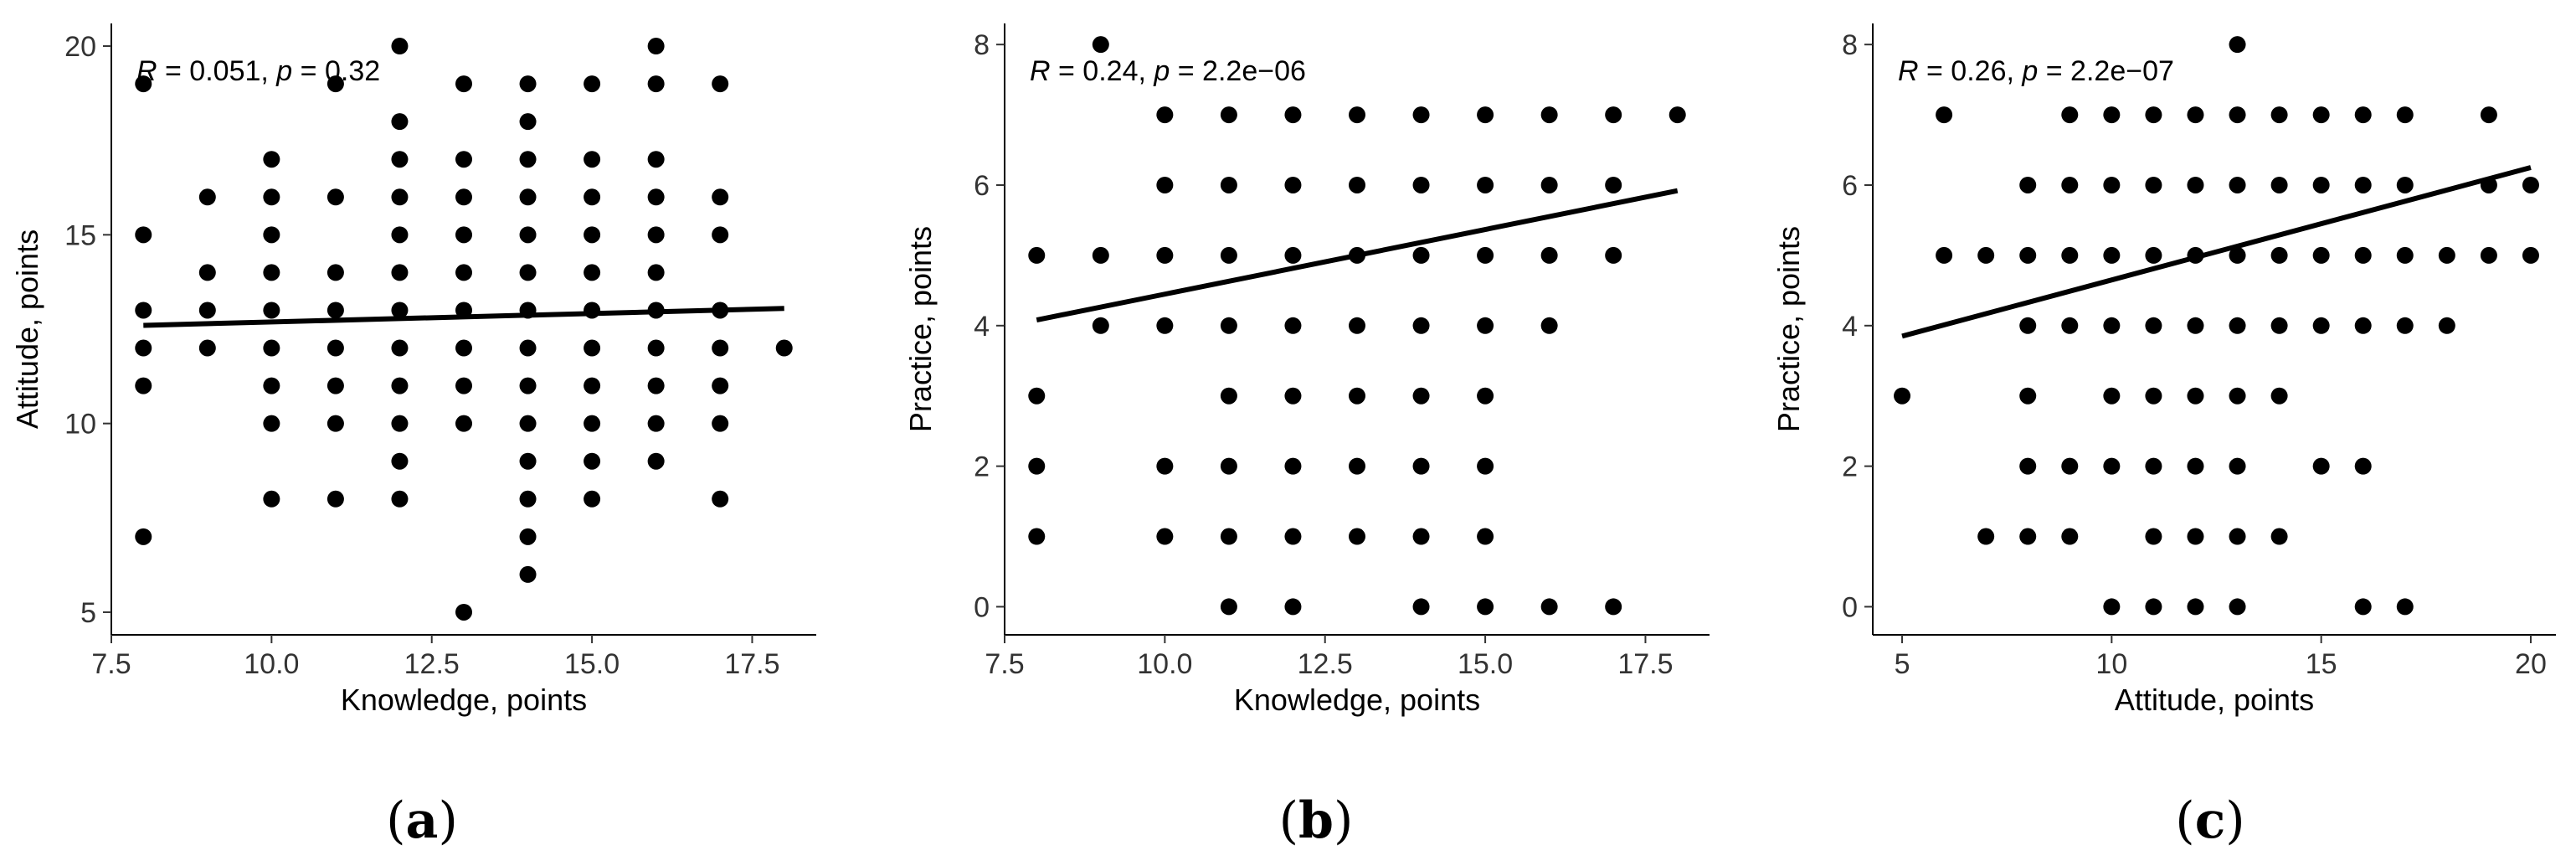 The image size is (2576, 866). I want to click on panel-b-y-tick-label: 8, so click(982, 45).